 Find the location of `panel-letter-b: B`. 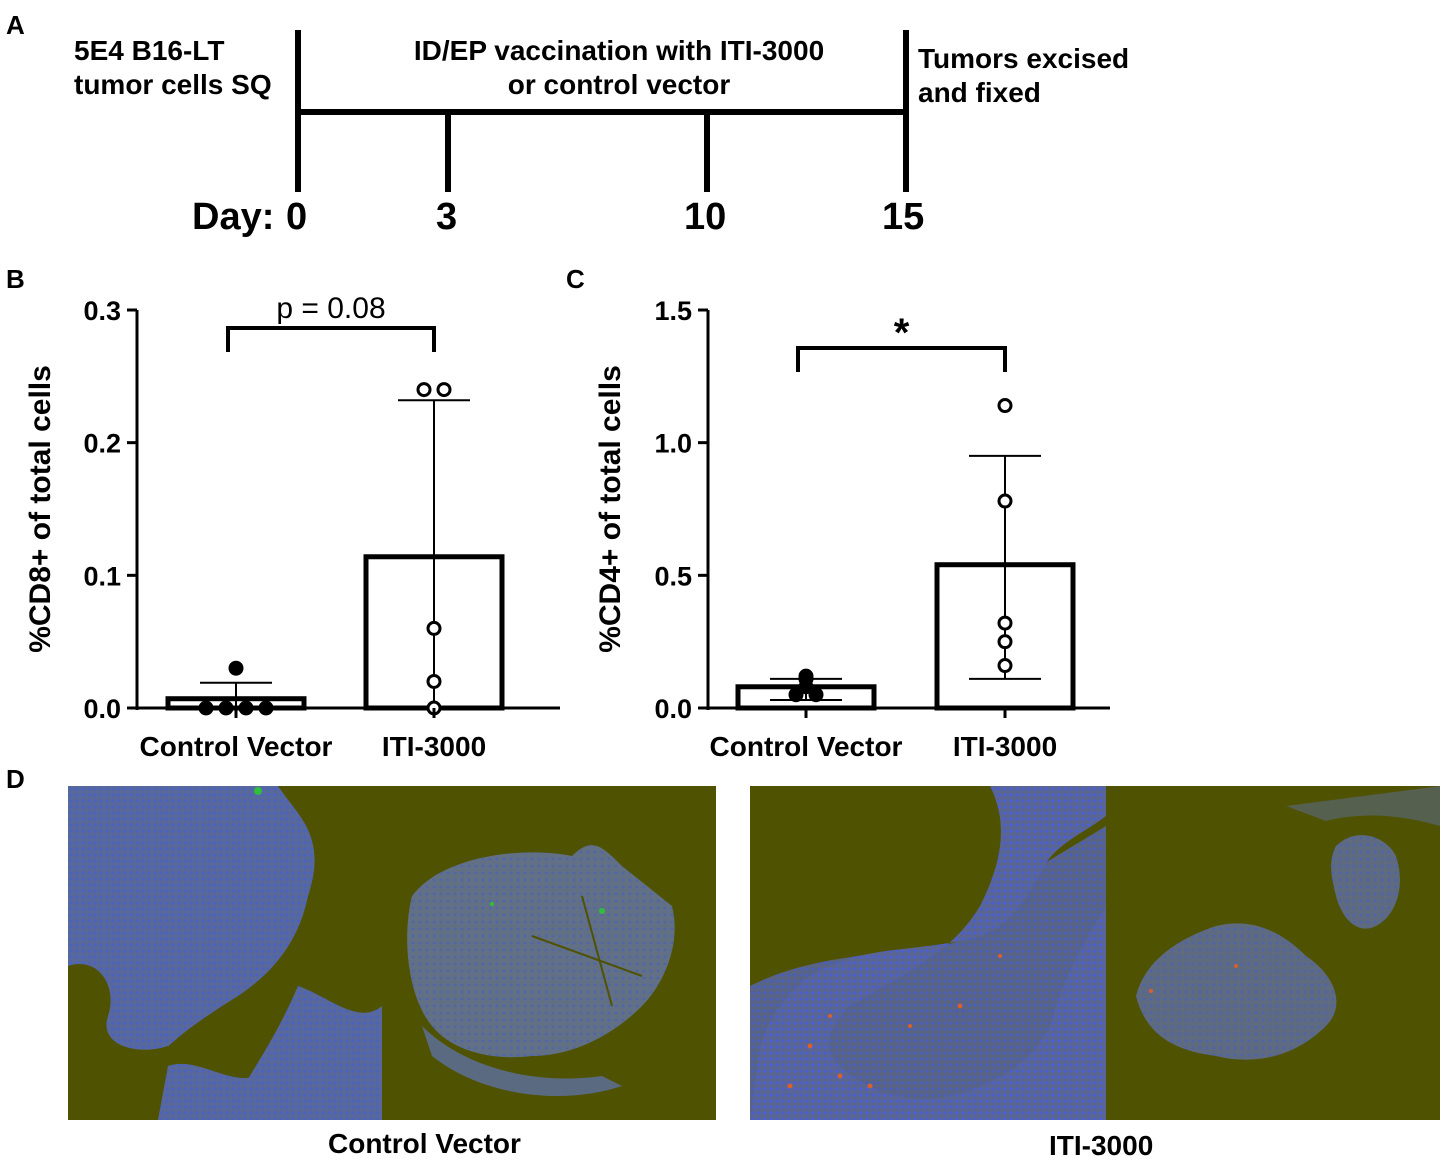

panel-letter-b: B is located at coordinates (15, 279).